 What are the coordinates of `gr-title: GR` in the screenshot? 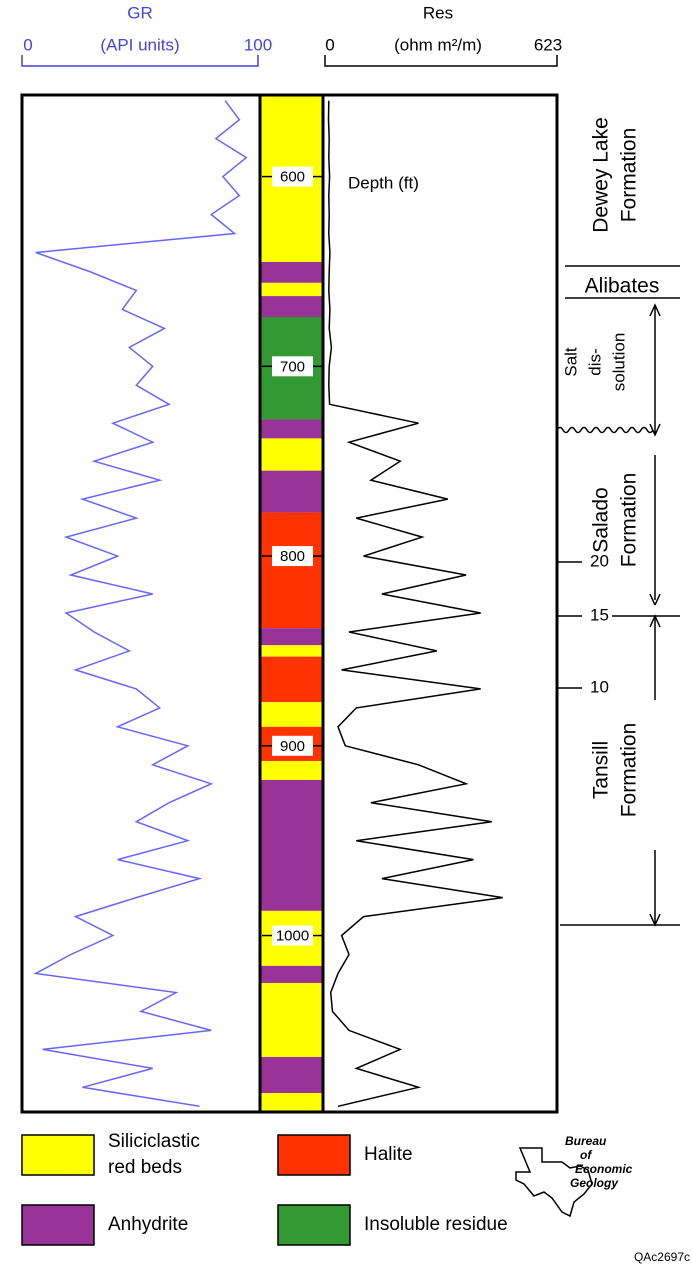 It's located at (140, 12).